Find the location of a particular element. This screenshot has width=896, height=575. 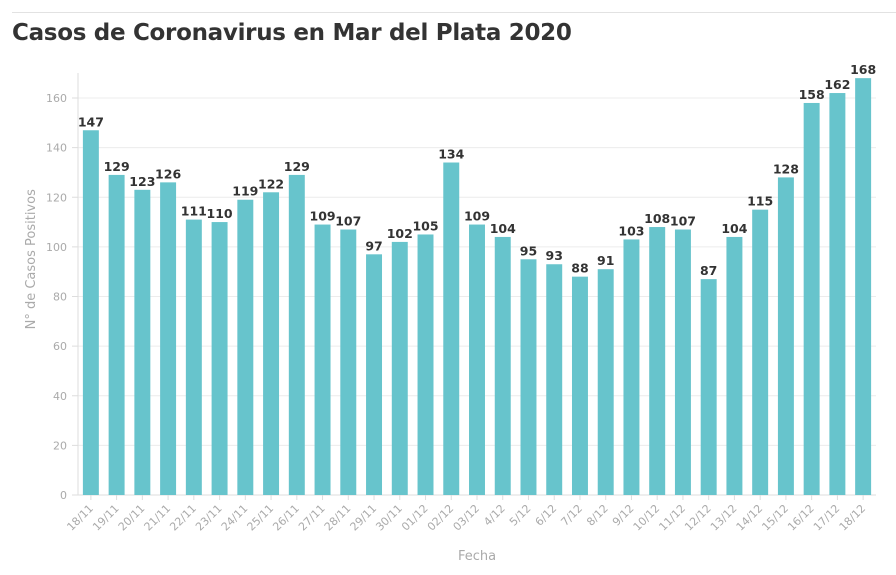

data-label: 111 is located at coordinates (194, 211).